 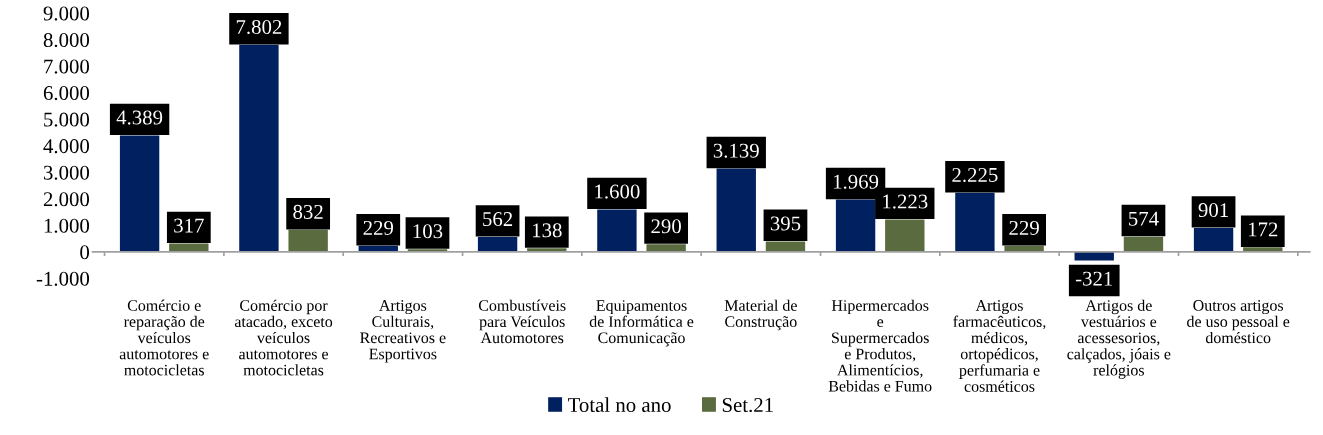 What do you see at coordinates (63, 278) in the screenshot?
I see `y-tick-label: -1.000` at bounding box center [63, 278].